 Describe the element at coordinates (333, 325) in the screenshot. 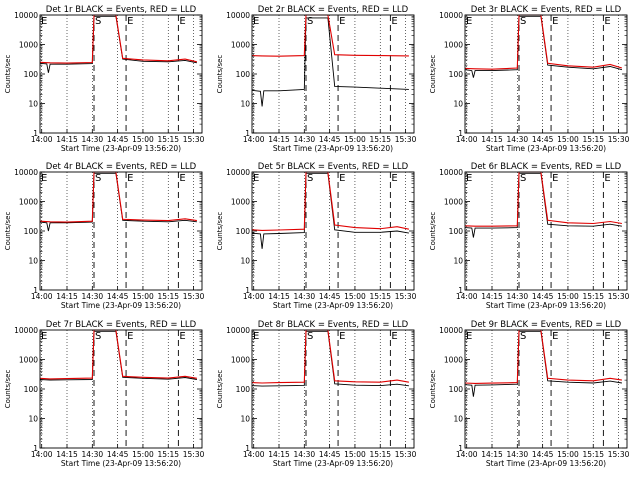

I see `panel-title: Det 8r BLACK = Events, RED = LLD` at that location.